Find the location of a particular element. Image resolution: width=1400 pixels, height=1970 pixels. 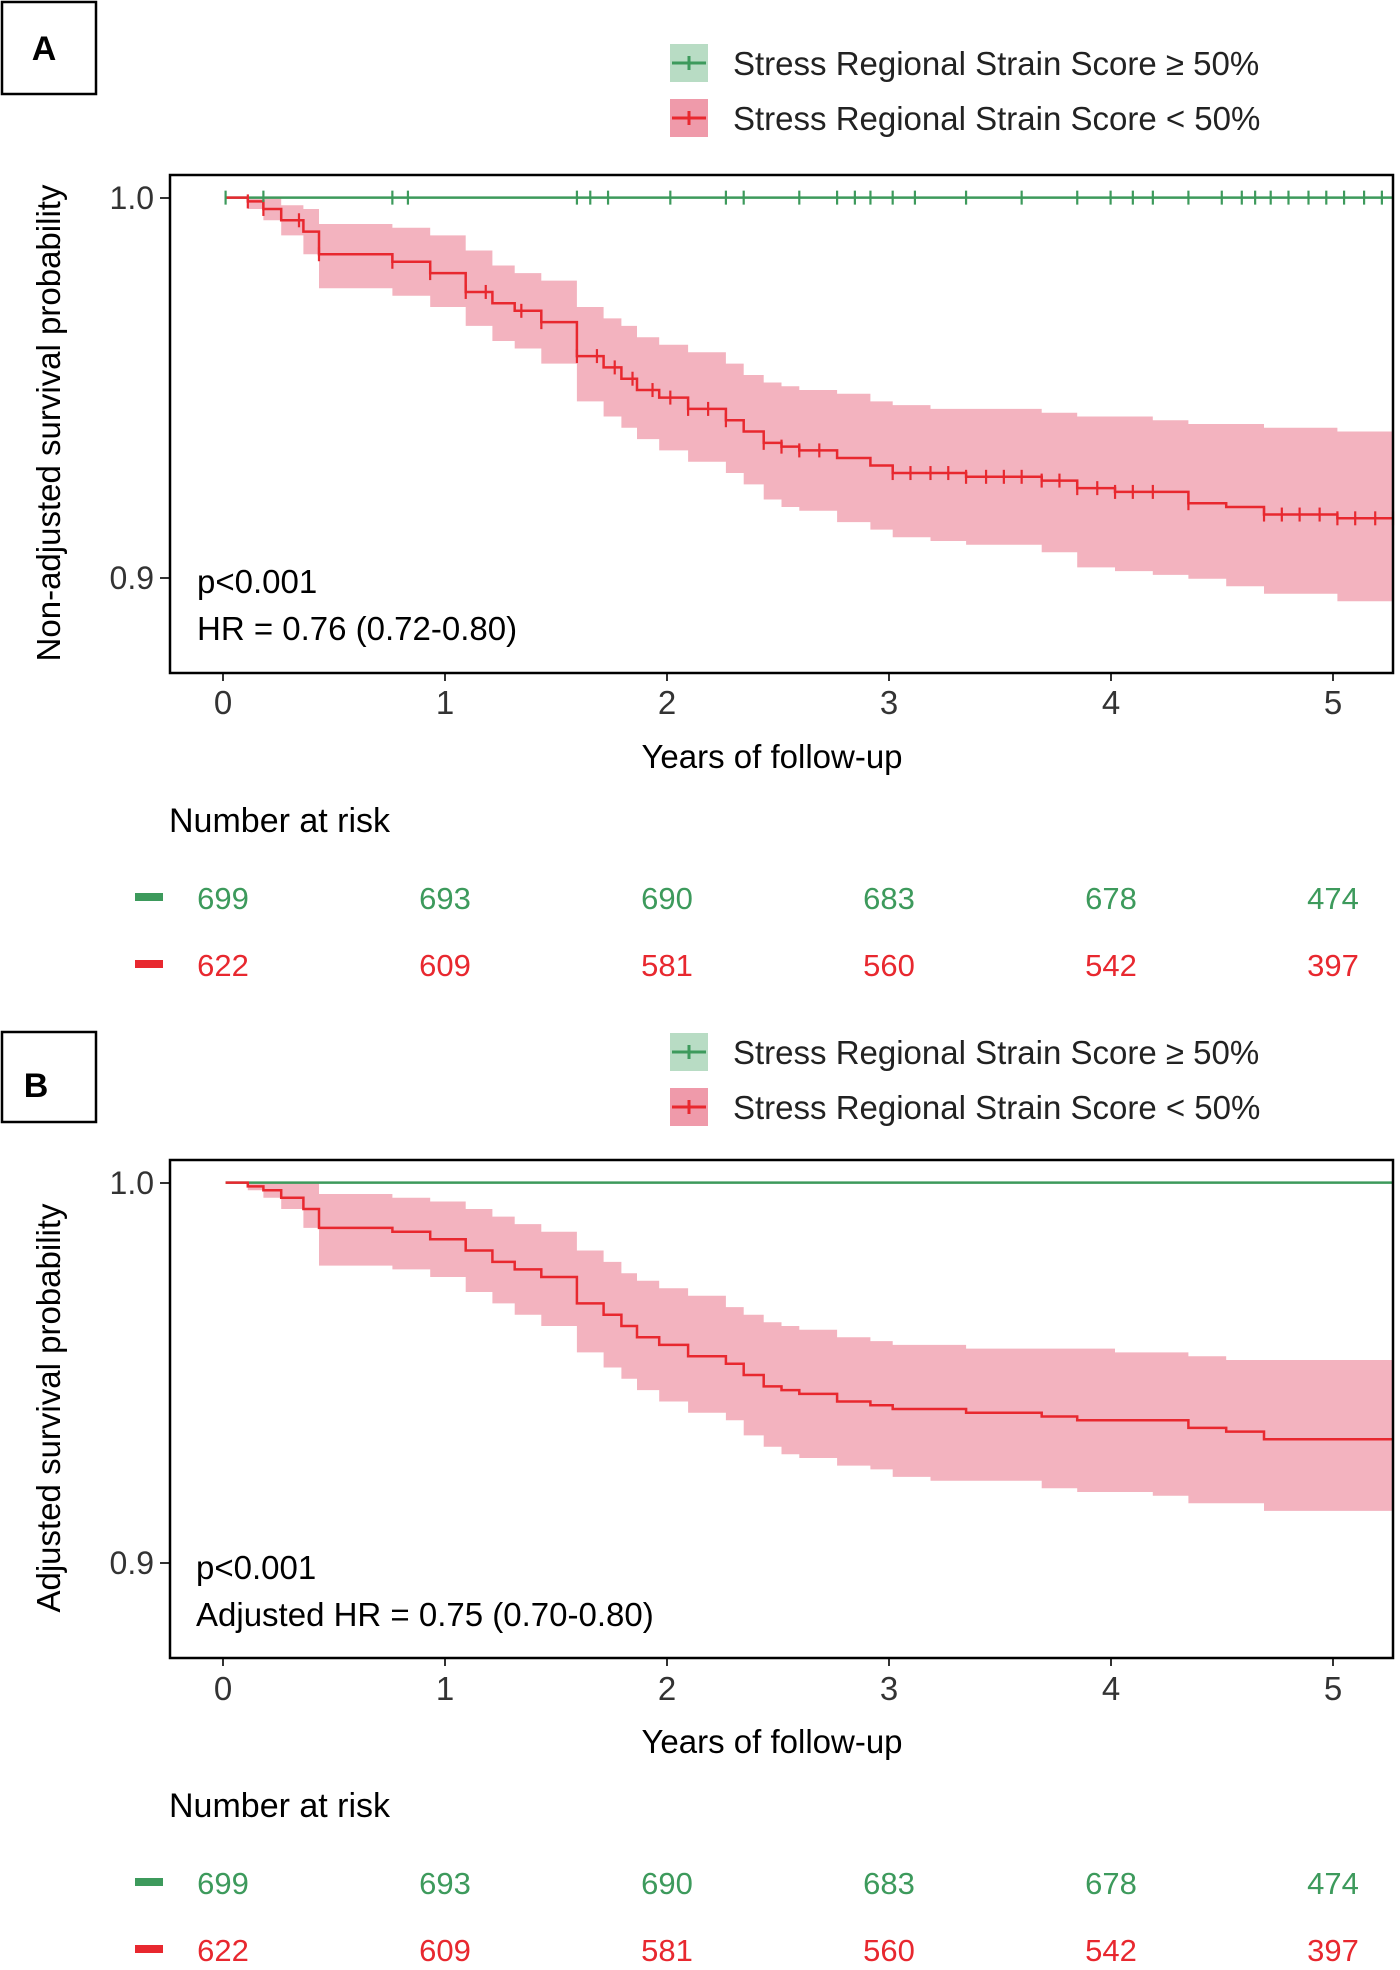

panel-label: B is located at coordinates (36, 1086).